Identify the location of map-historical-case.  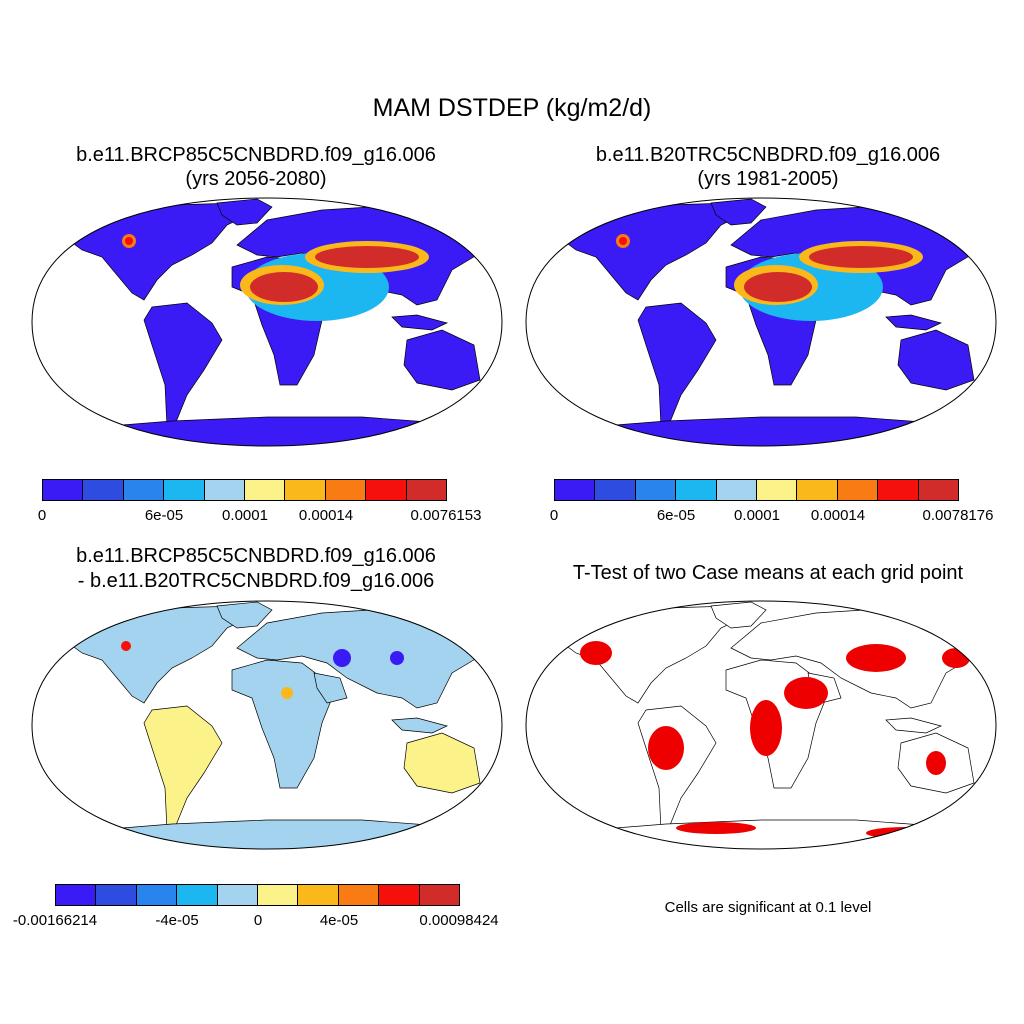
(761, 322).